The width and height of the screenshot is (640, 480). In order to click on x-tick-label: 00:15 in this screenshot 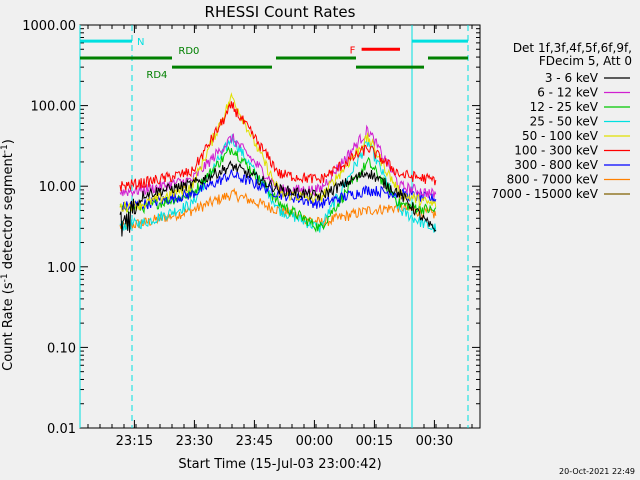, I will do `click(374, 441)`.